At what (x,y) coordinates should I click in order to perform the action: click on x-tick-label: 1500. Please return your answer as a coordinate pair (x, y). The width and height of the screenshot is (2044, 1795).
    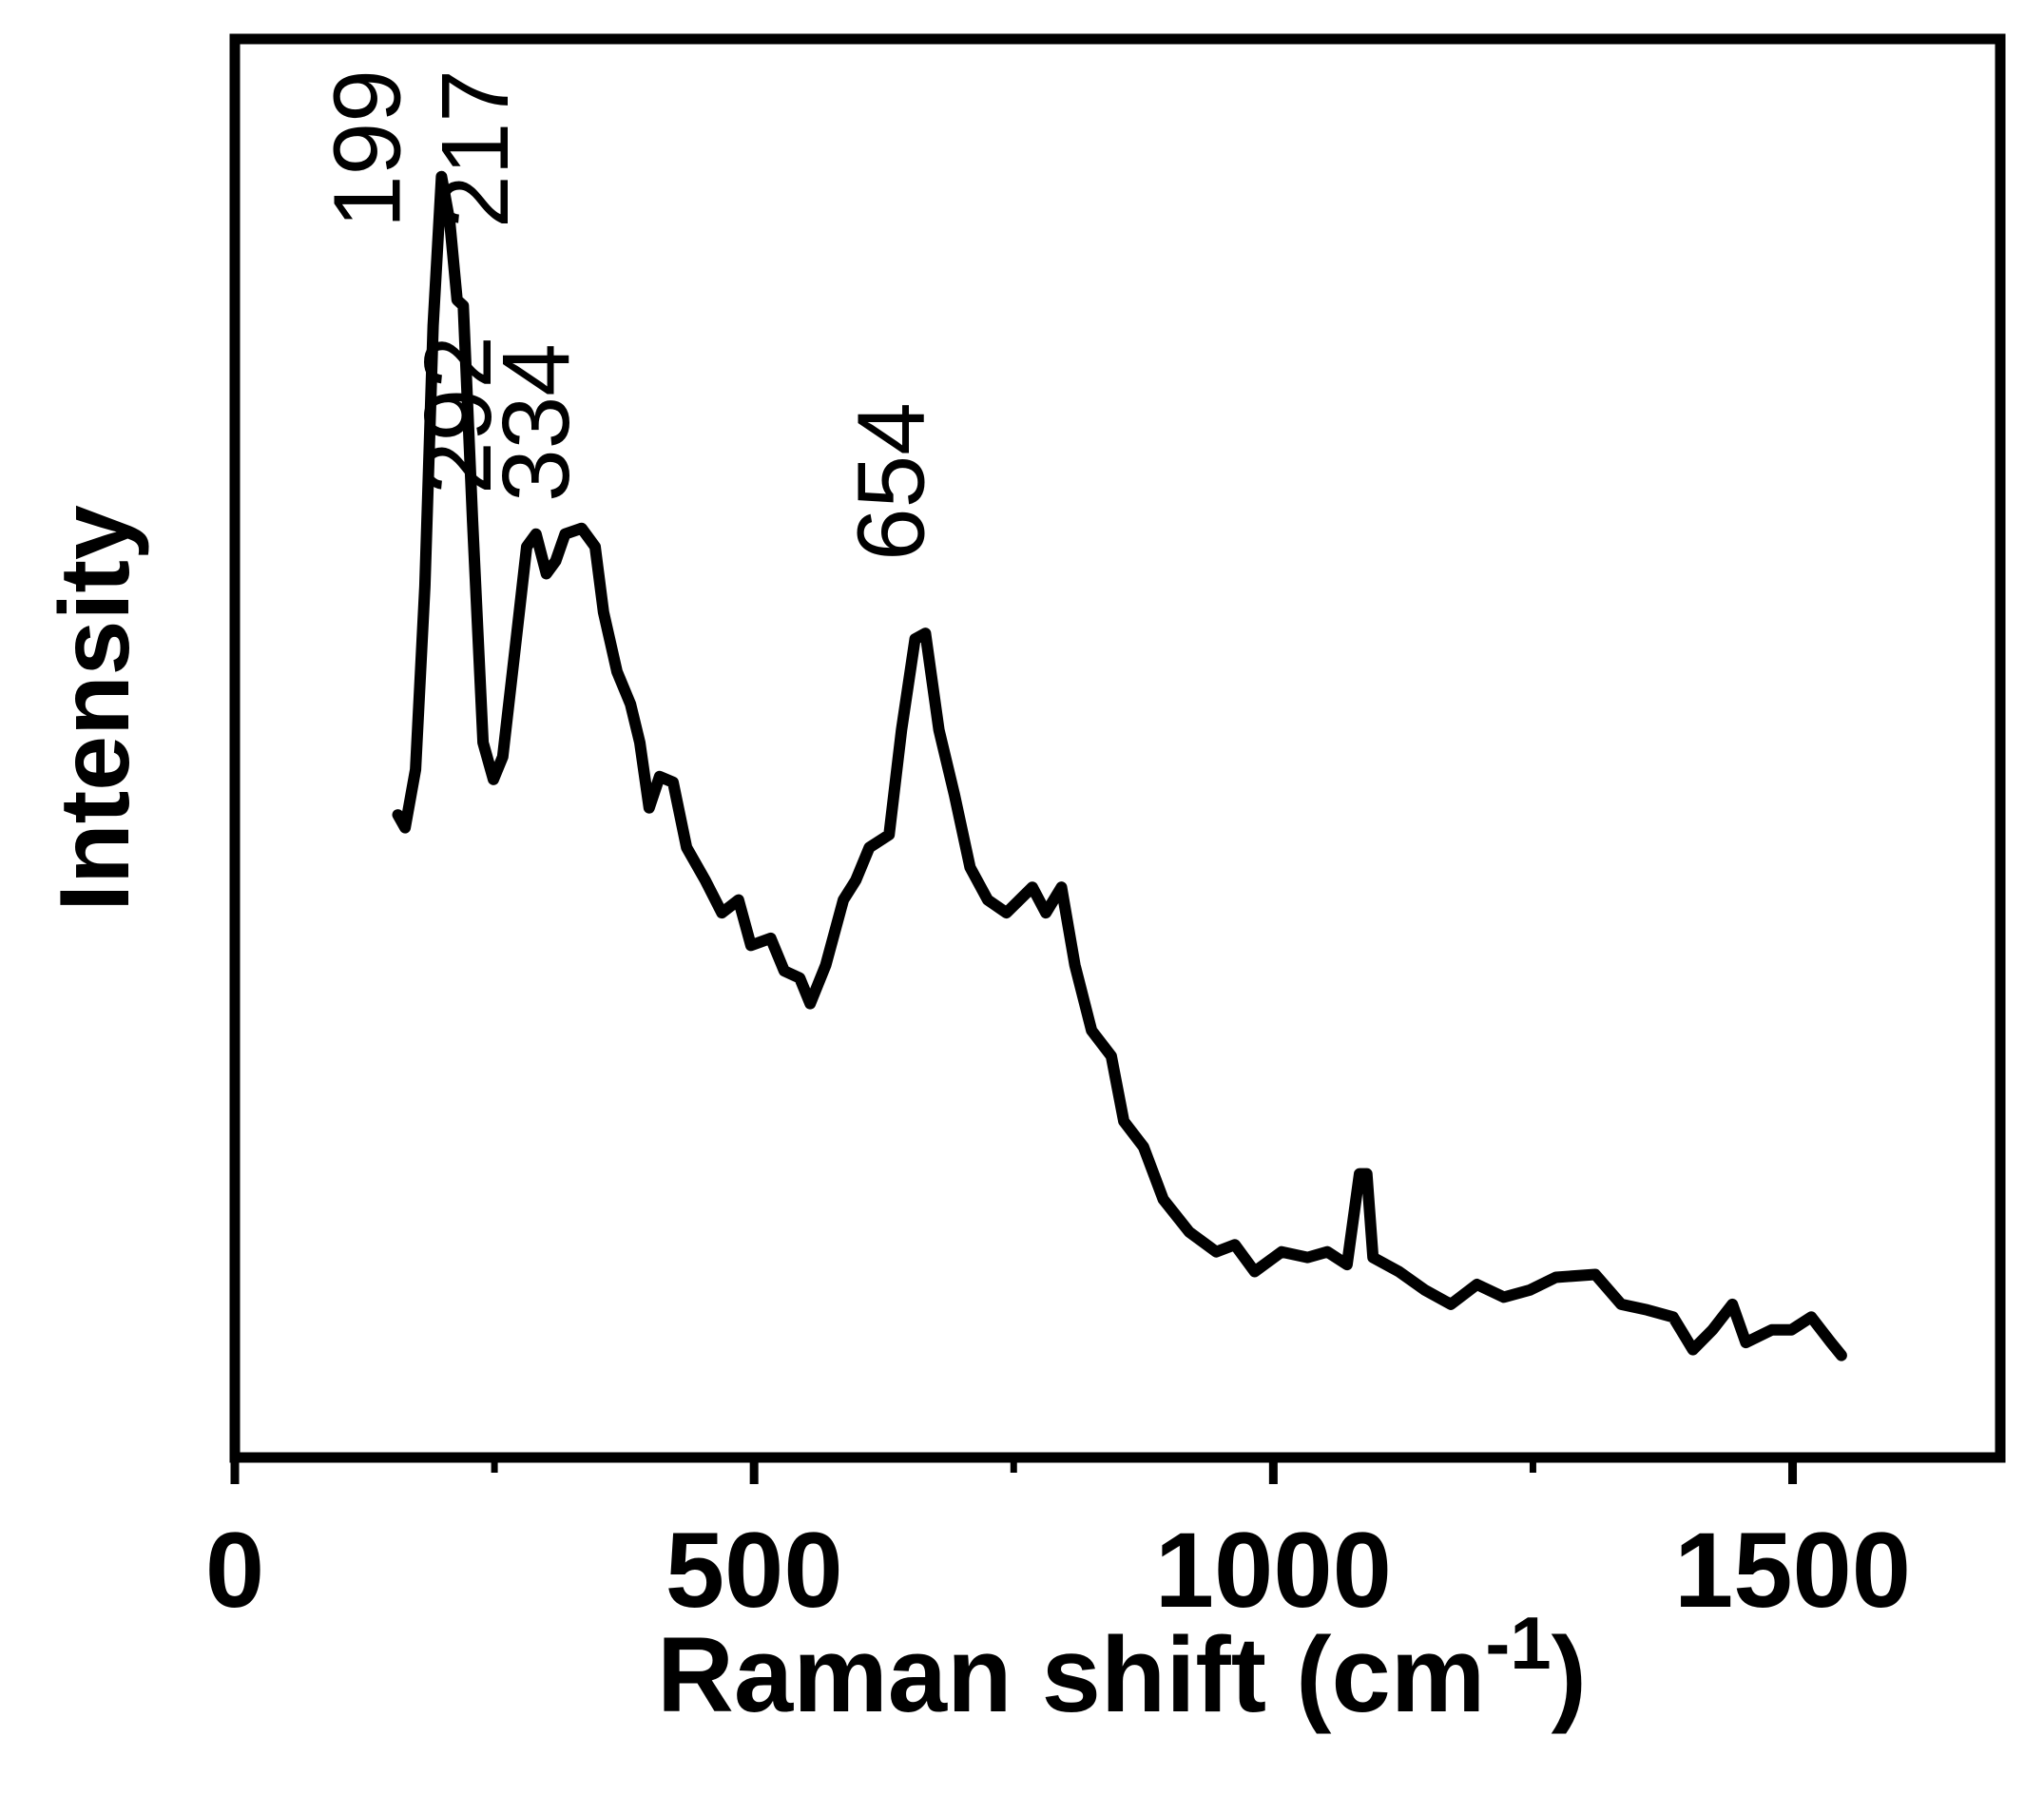
    Looking at the image, I should click on (1793, 1571).